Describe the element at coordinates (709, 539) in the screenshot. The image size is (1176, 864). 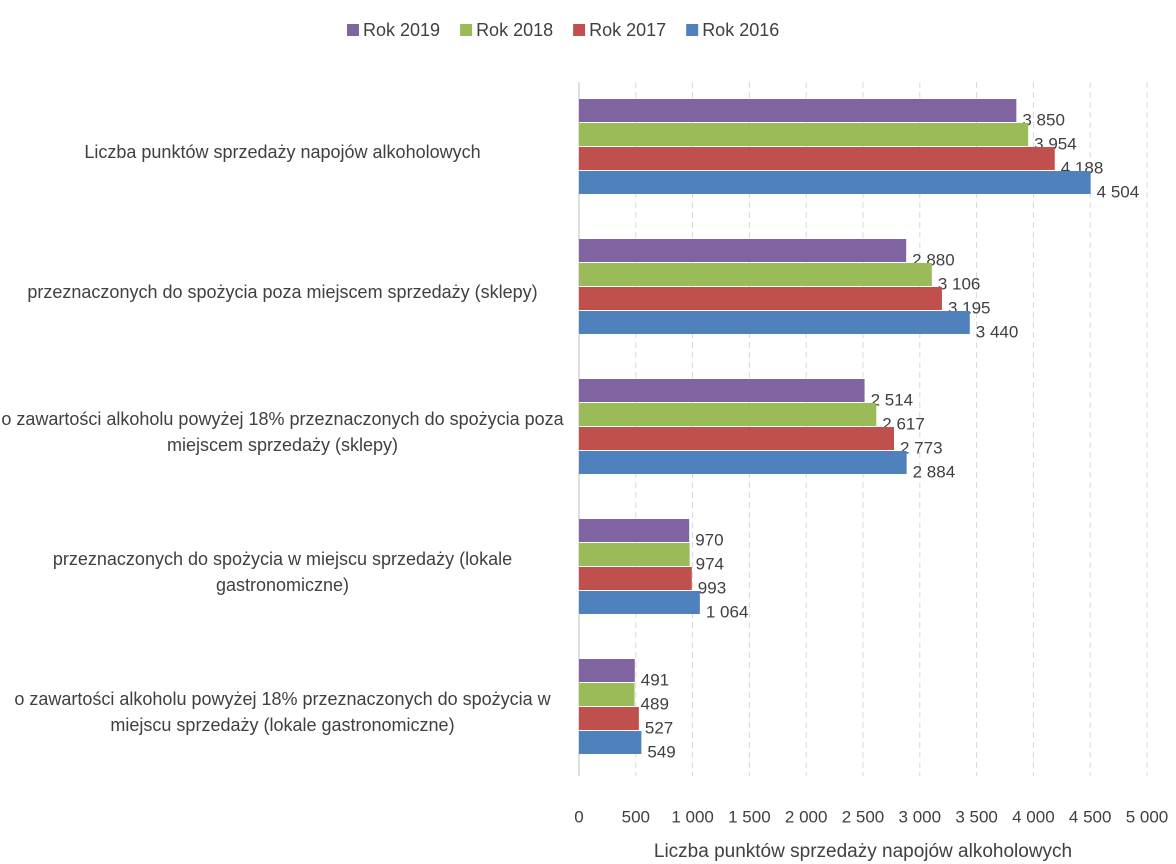
I see `value-label: 970` at that location.